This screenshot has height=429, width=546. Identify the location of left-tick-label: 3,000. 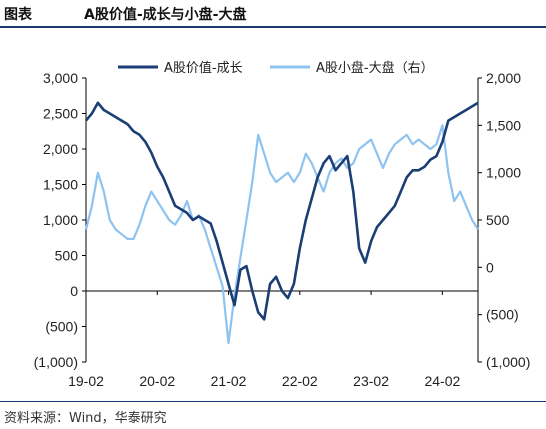
(60, 78).